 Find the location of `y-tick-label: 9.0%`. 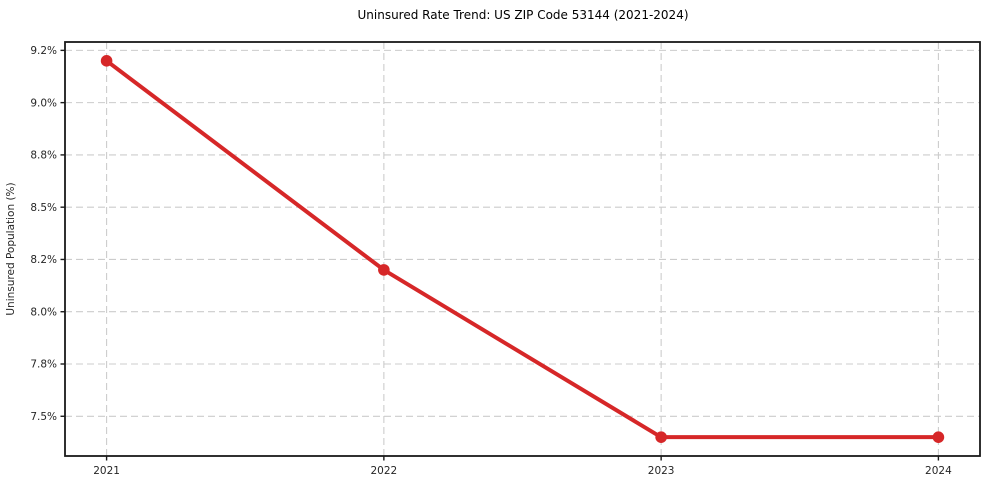

y-tick-label: 9.0% is located at coordinates (43, 103).